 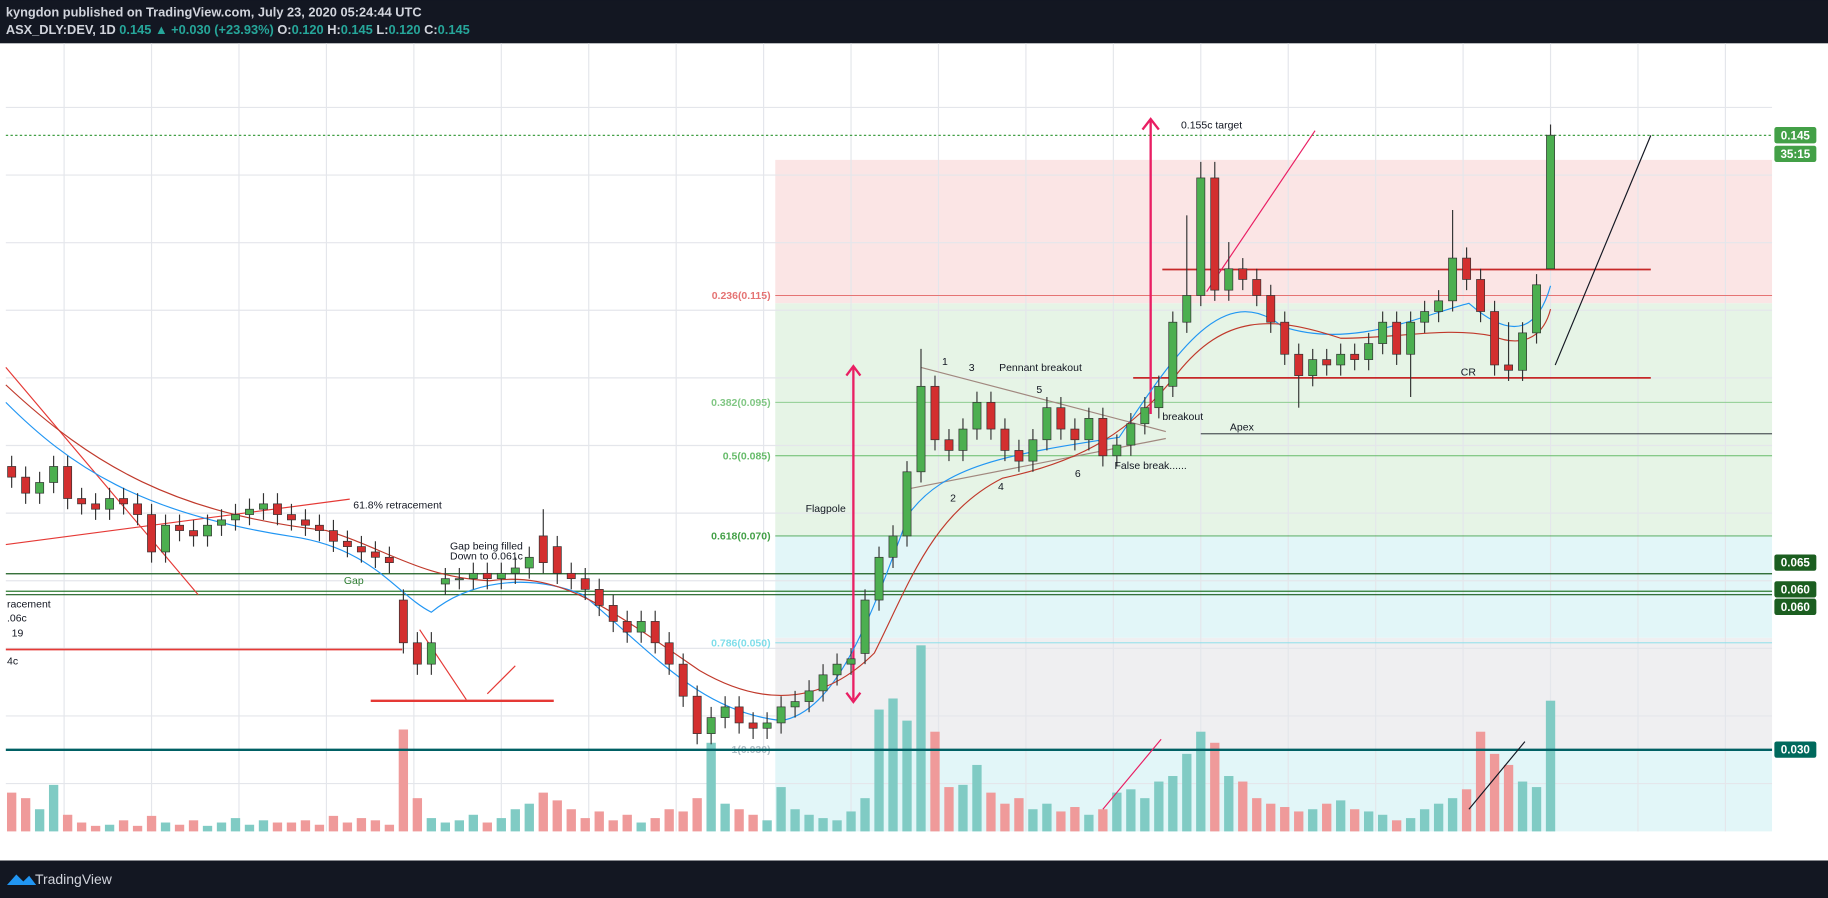 What do you see at coordinates (29, 605) in the screenshot?
I see `annotation: racement` at bounding box center [29, 605].